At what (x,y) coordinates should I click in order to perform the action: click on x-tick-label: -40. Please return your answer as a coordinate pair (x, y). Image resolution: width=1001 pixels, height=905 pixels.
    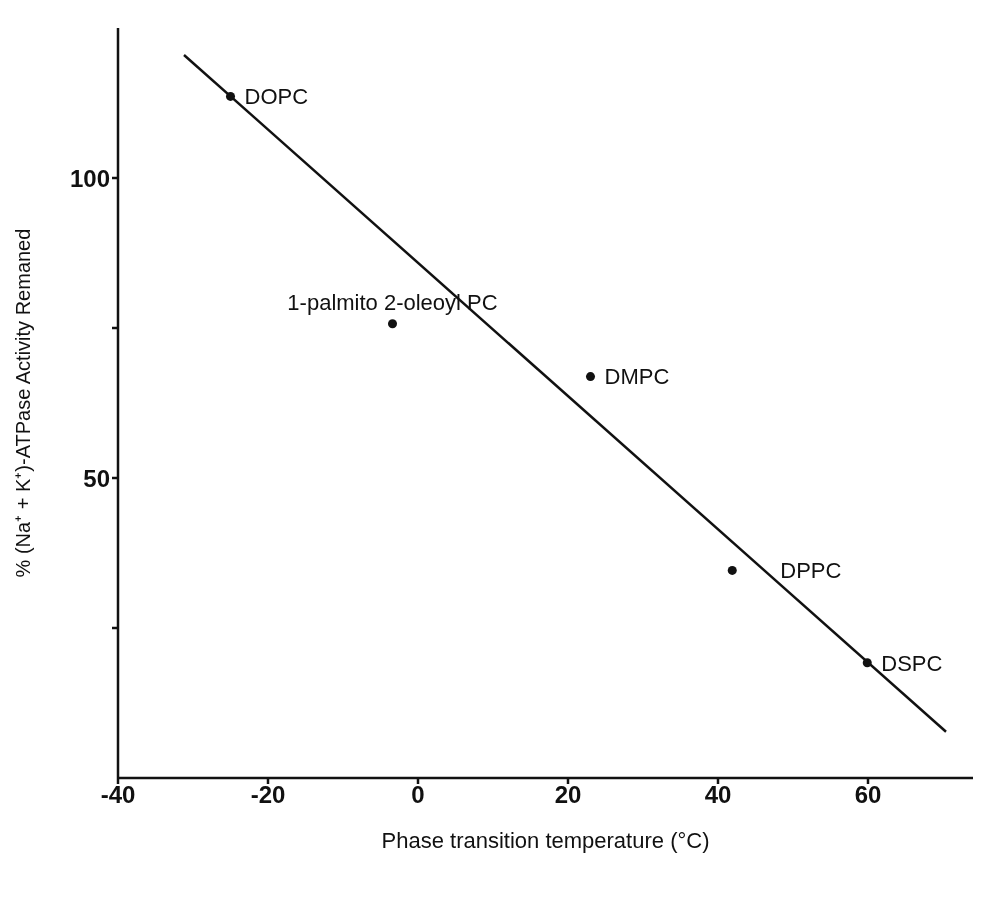
    Looking at the image, I should click on (118, 795).